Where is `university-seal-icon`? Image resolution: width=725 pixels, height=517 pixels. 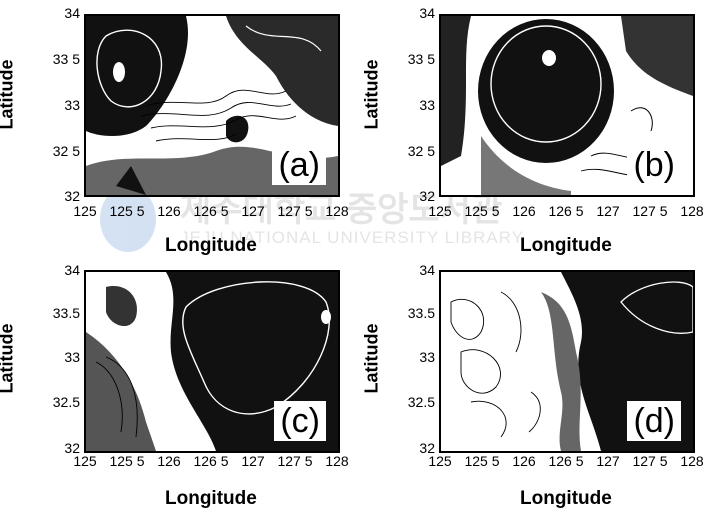 university-seal-icon is located at coordinates (128, 219).